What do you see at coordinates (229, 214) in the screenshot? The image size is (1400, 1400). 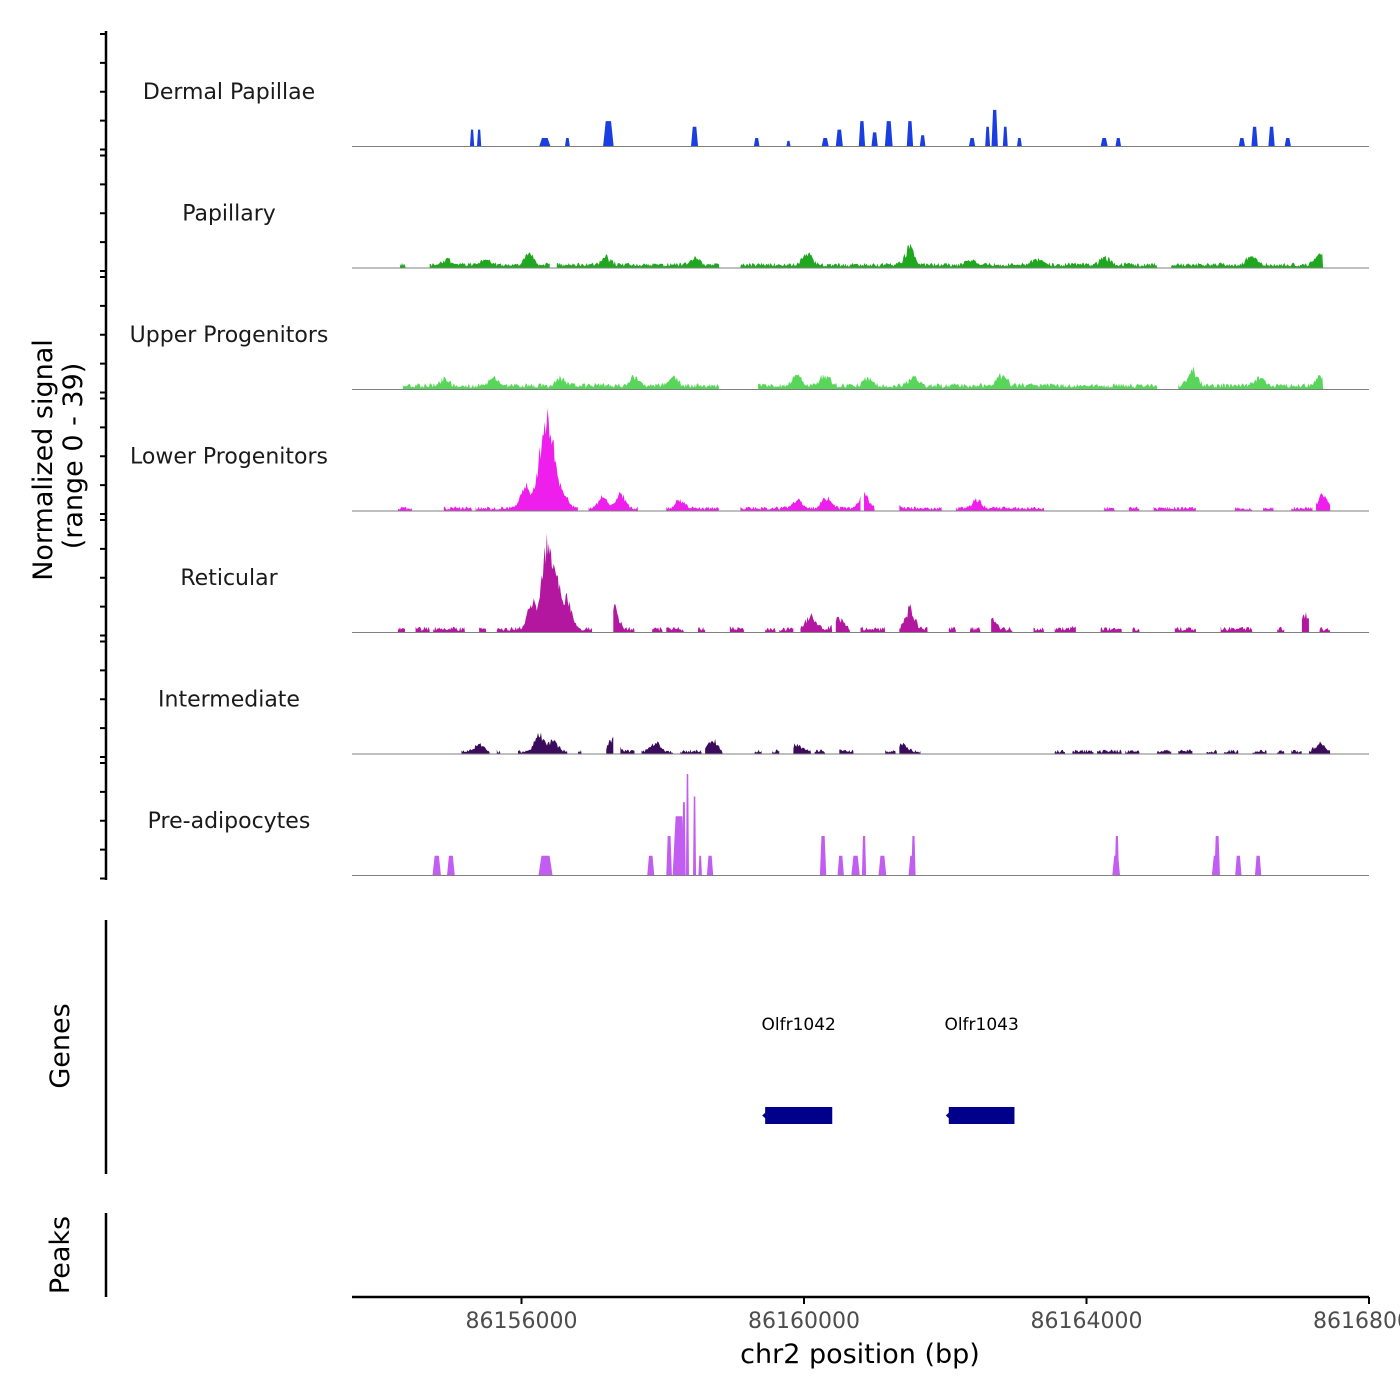 I see `track-label: Papillary` at bounding box center [229, 214].